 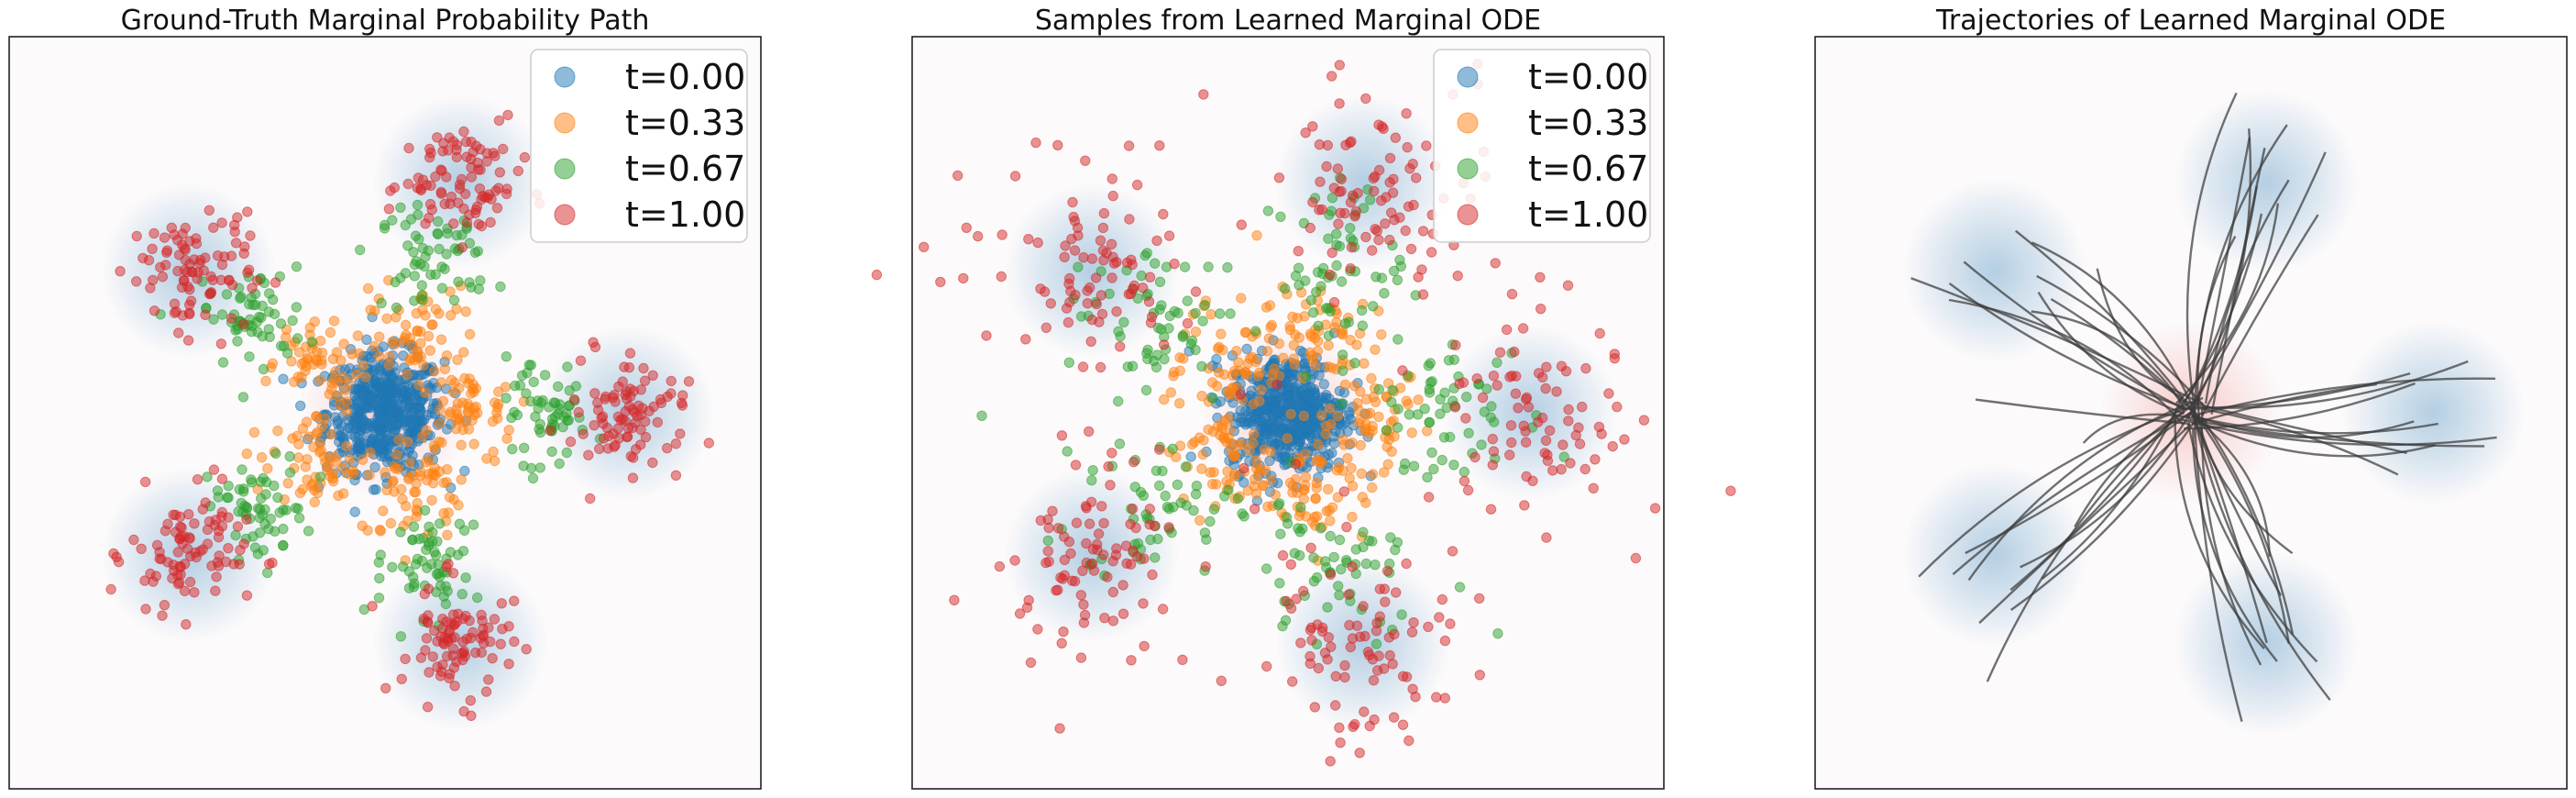 I want to click on legend-label-t2: t=0.67, so click(x=685, y=169).